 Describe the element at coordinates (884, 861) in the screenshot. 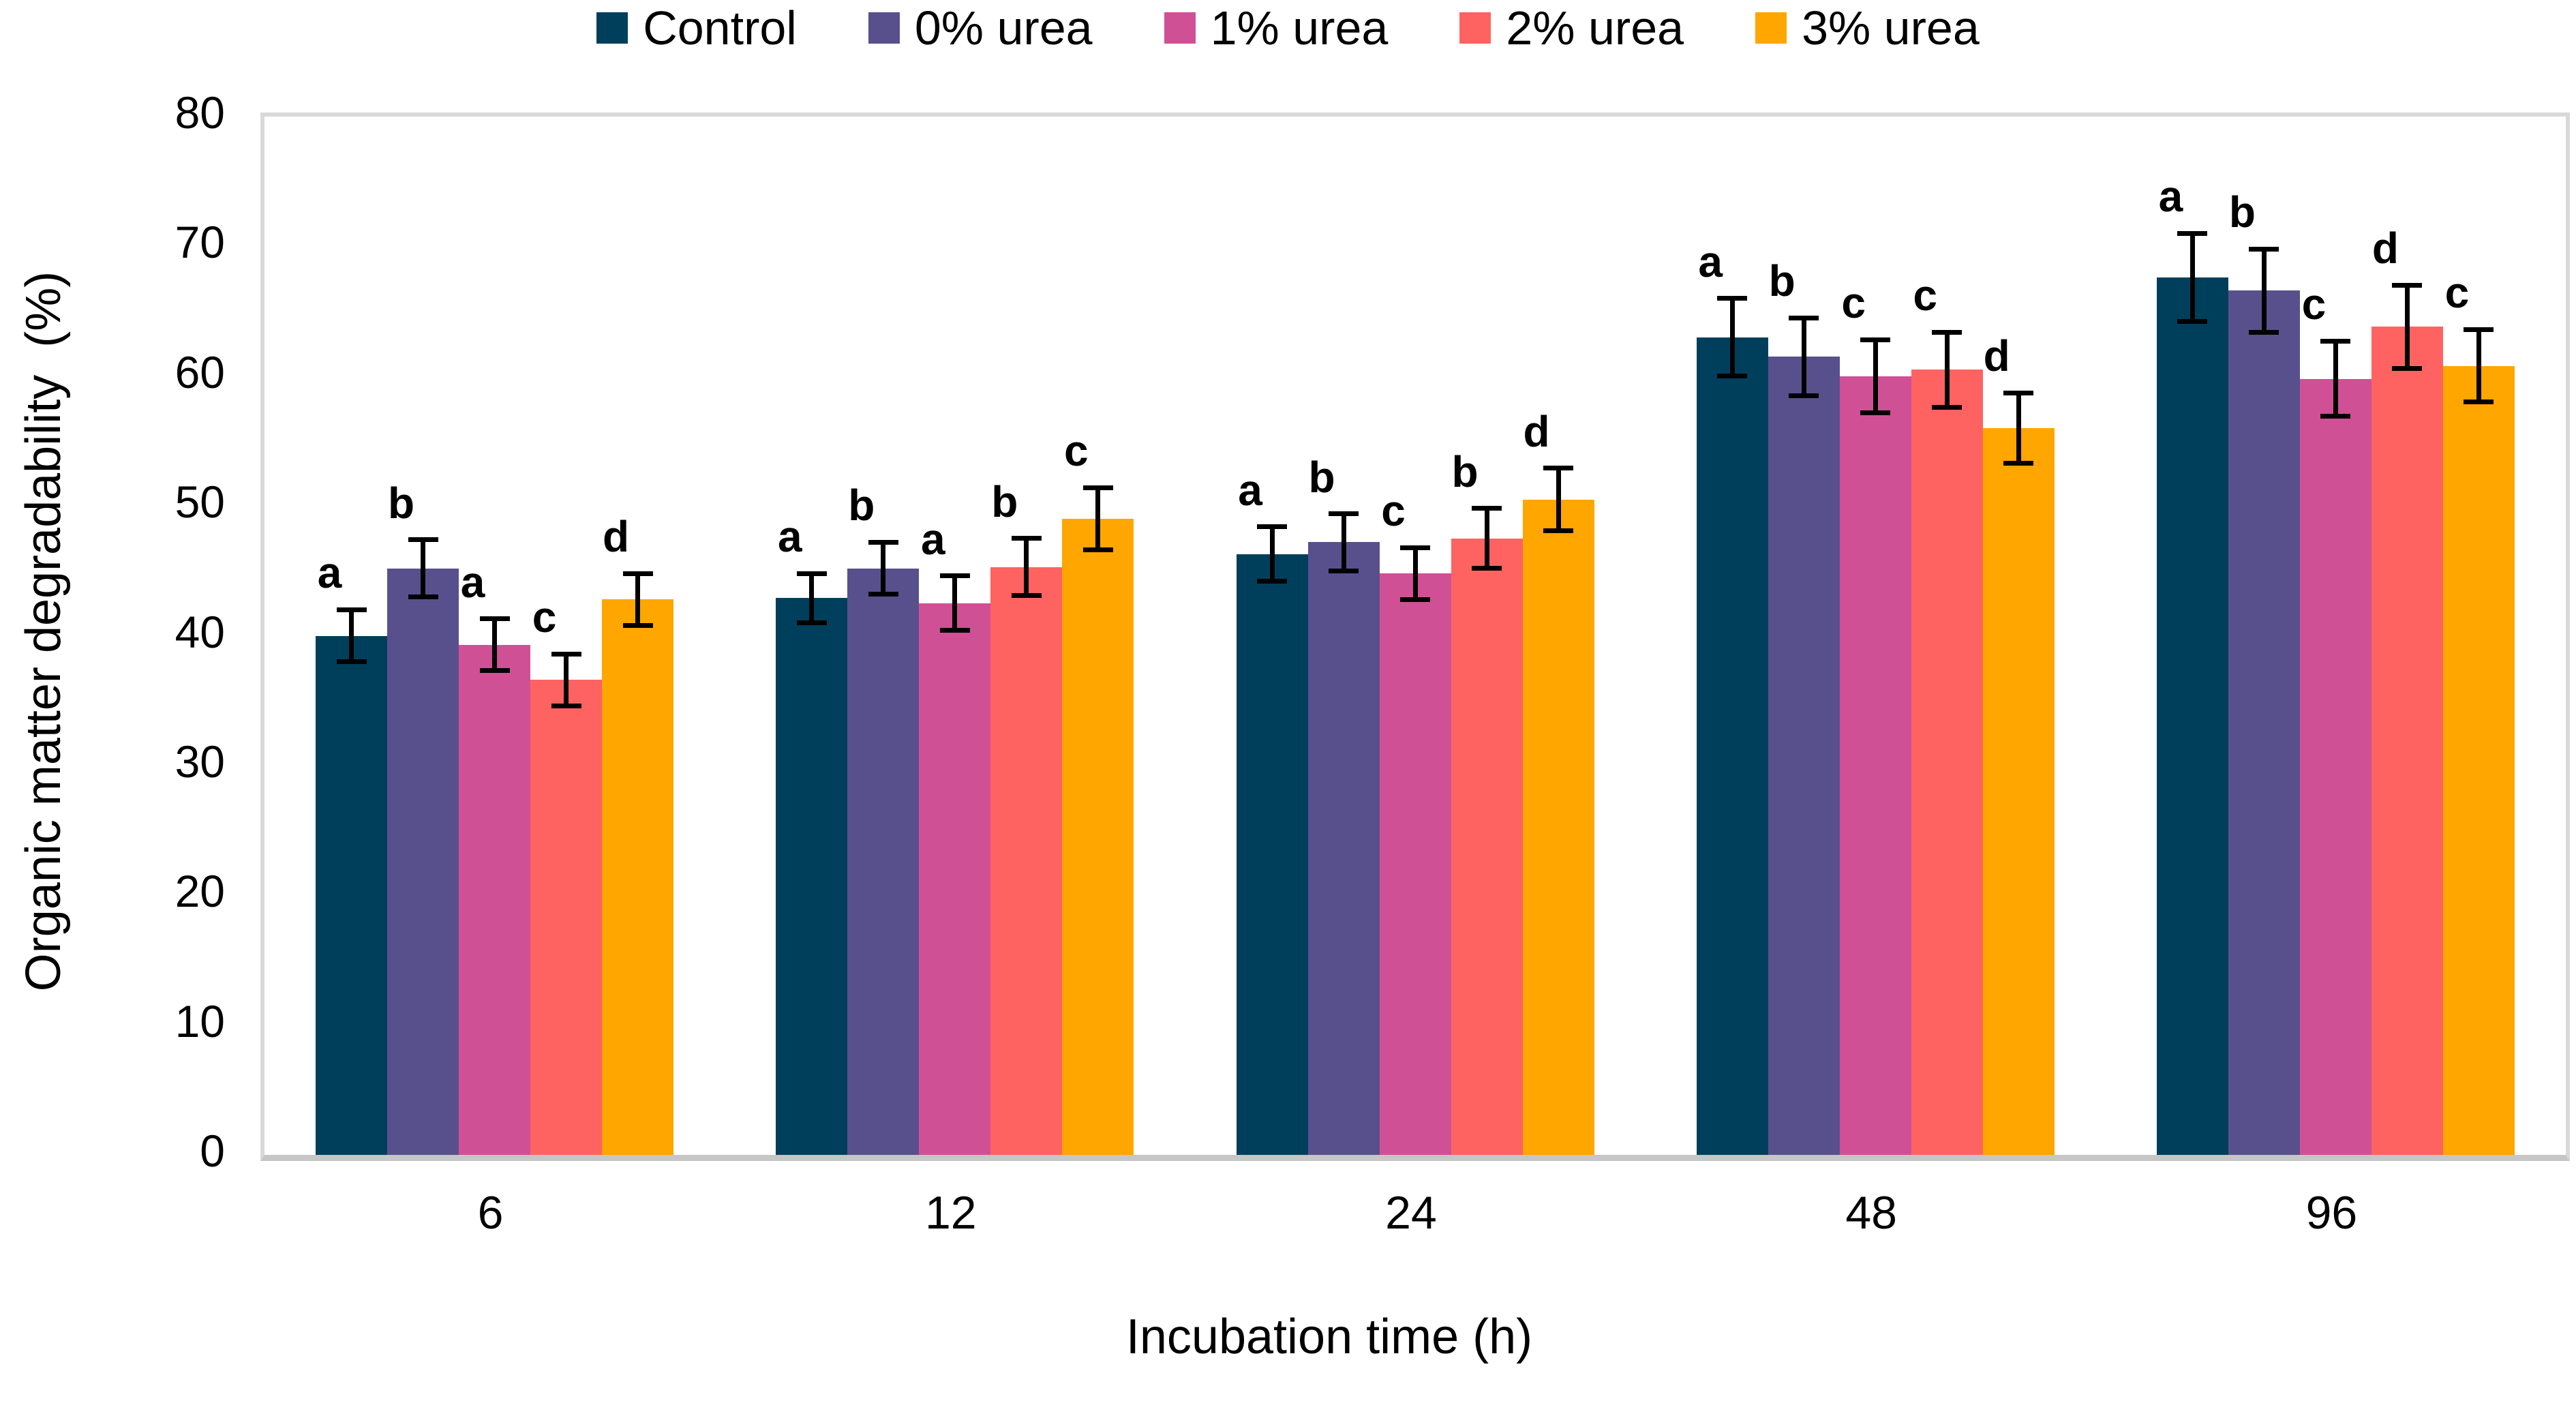

I see `bar-0-urea-12h` at that location.